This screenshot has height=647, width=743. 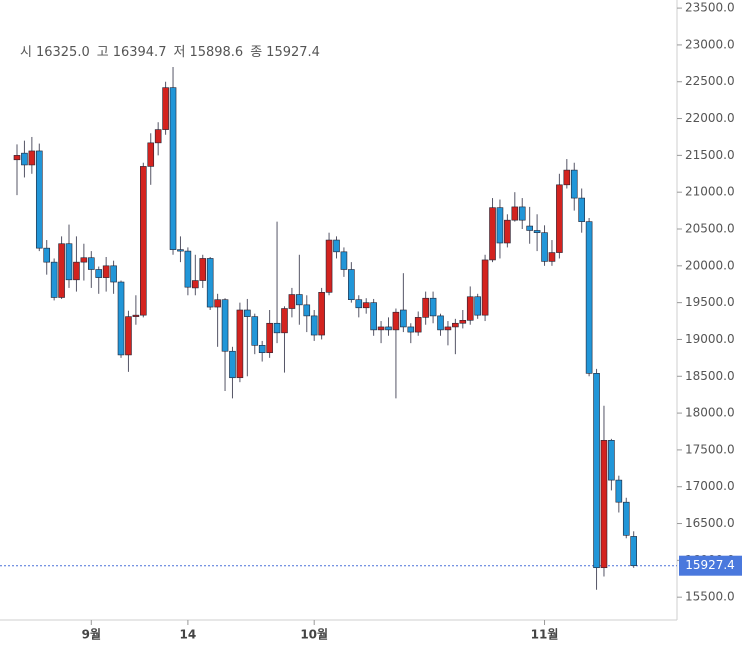 I want to click on ohlc-label: 저, so click(x=179, y=52).